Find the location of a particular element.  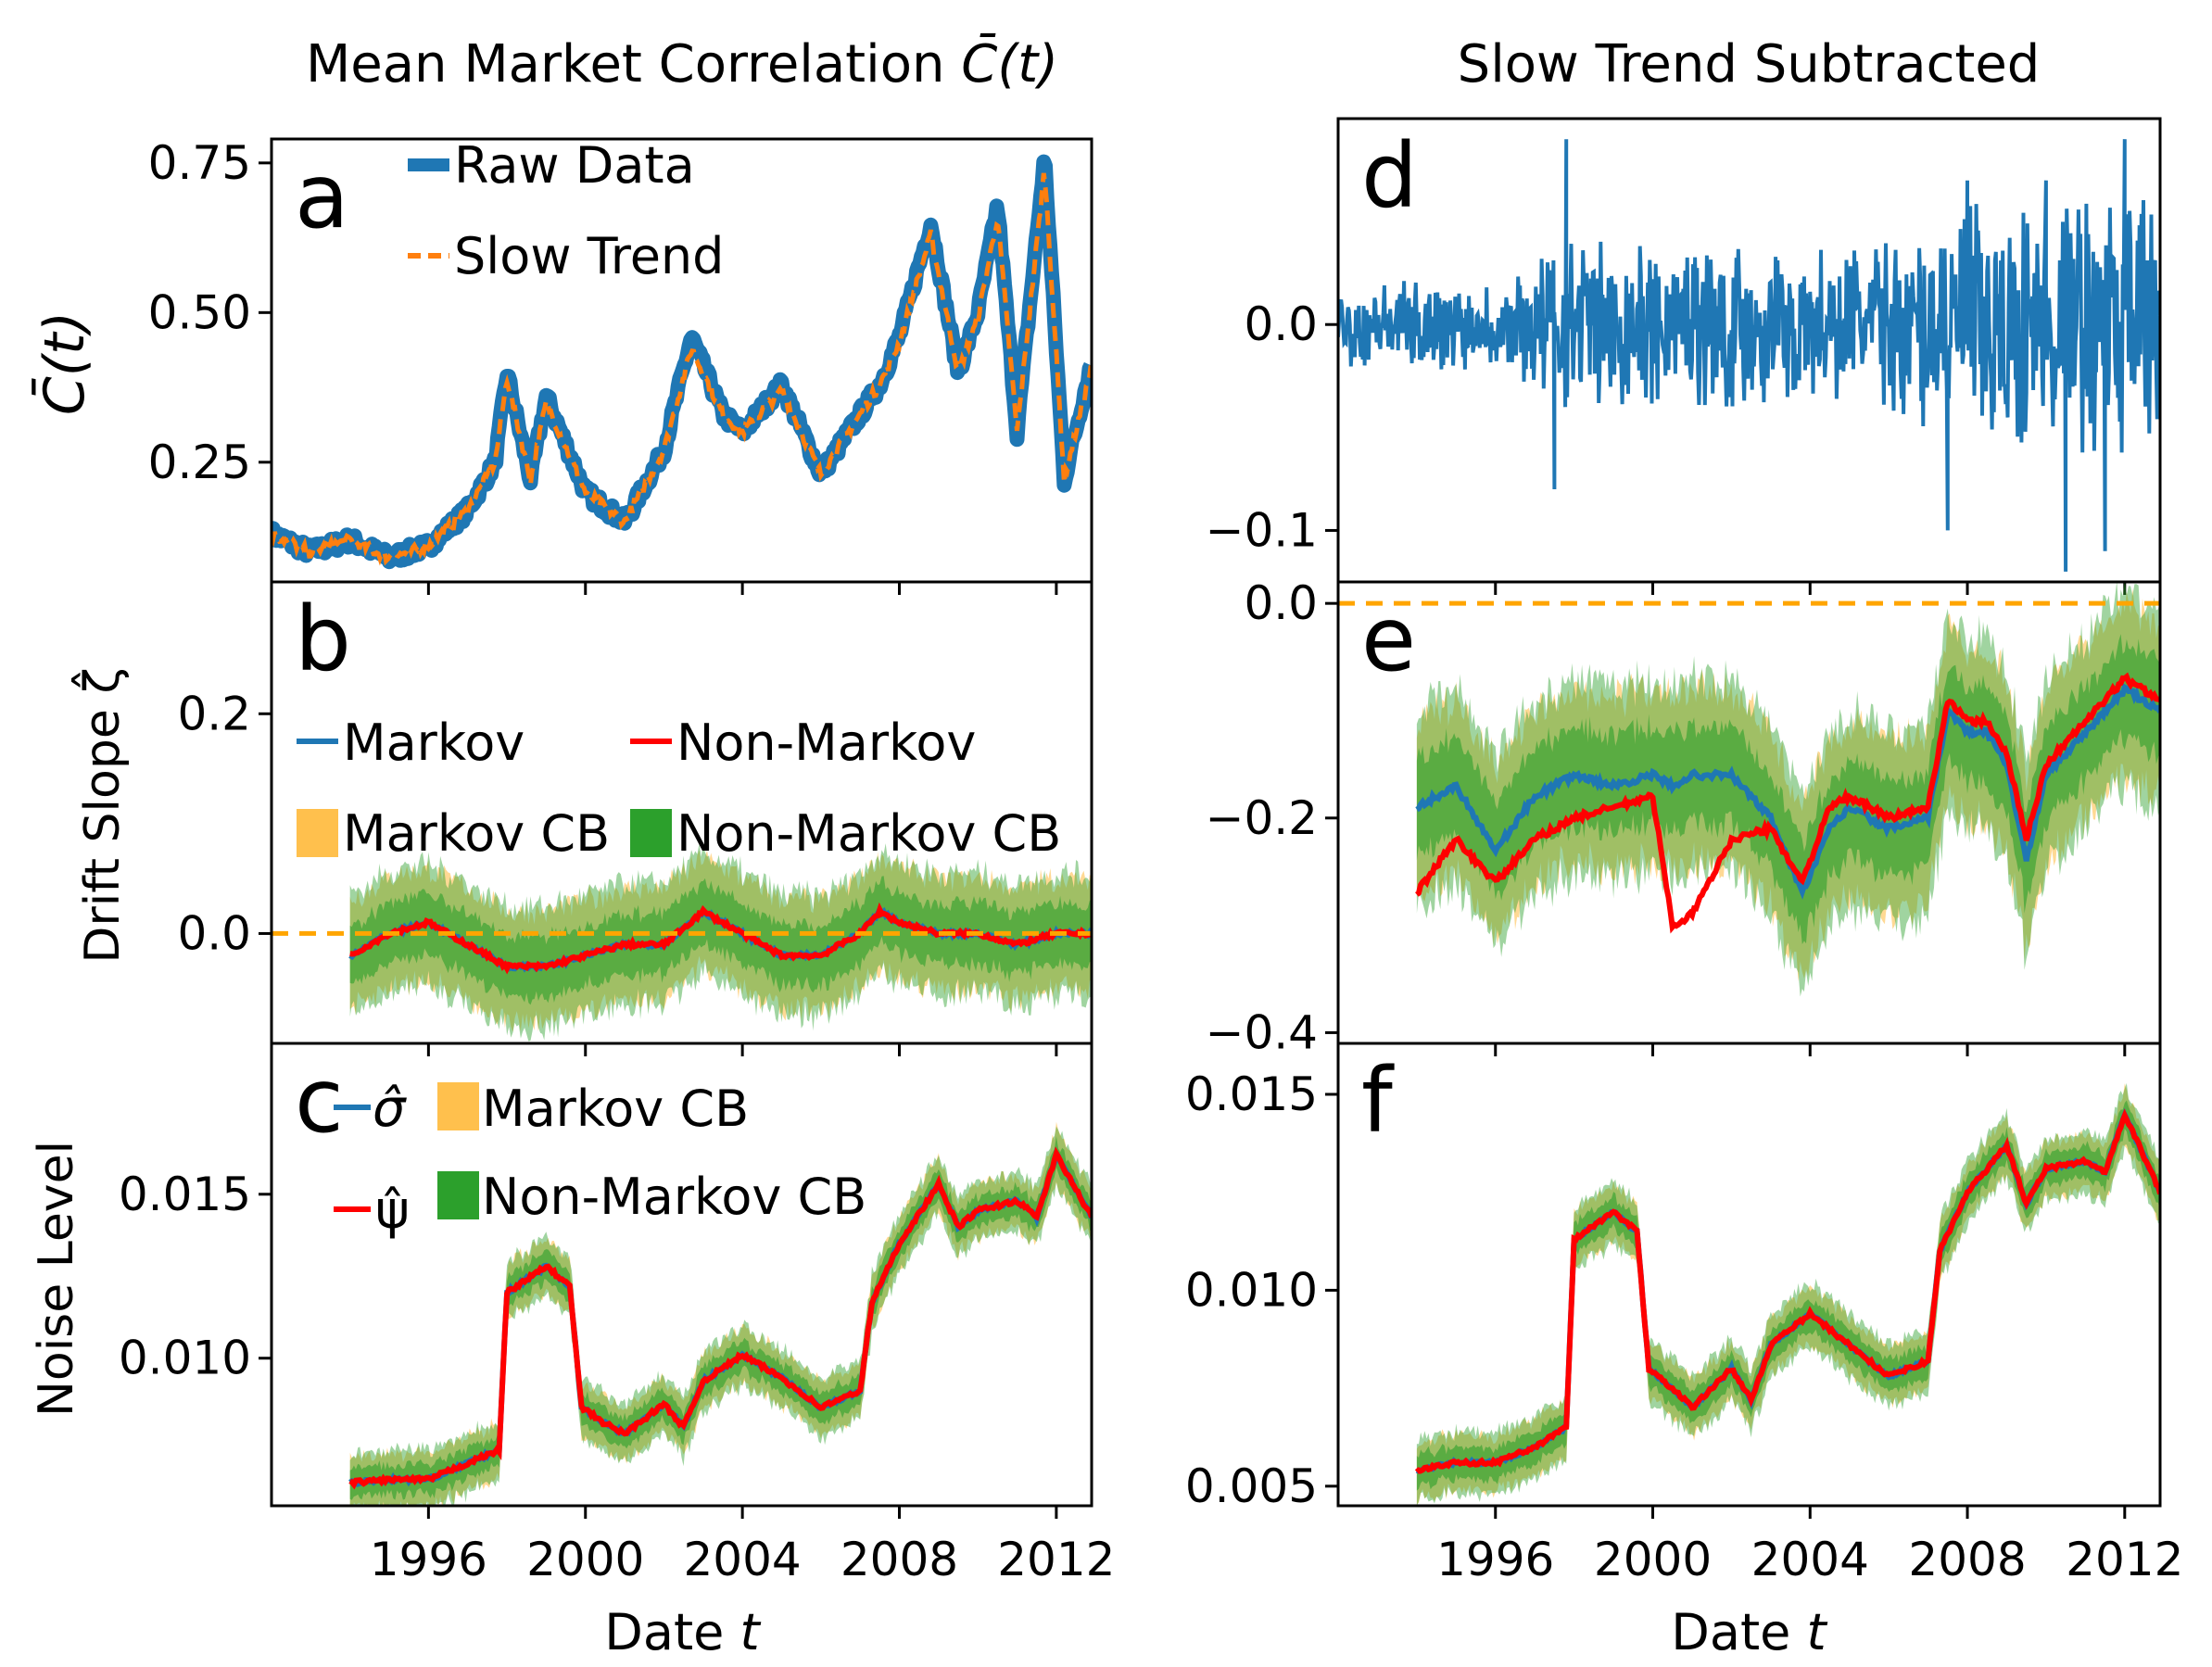

band-nonmarkov-cb-outer-e is located at coordinates (1788, 789).